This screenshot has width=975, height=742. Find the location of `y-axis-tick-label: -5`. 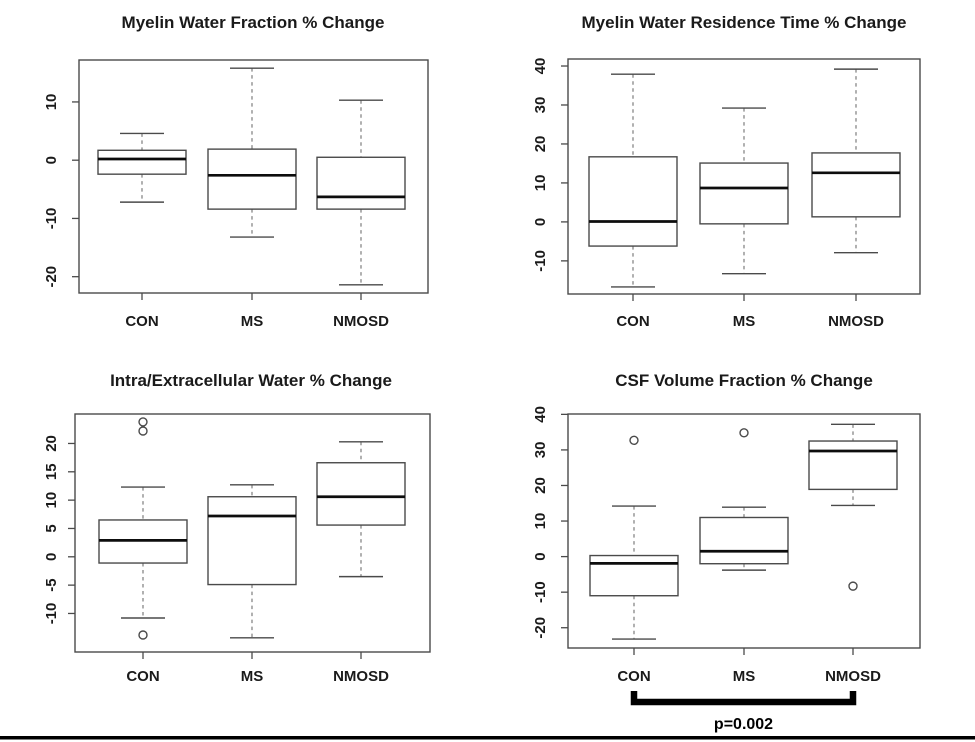

y-axis-tick-label: -5 is located at coordinates (51, 584).